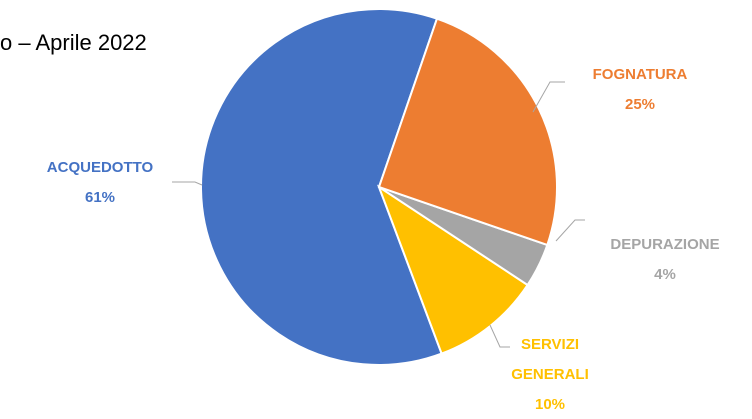 The height and width of the screenshot is (419, 752). What do you see at coordinates (100, 197) in the screenshot?
I see `value-label: 61%` at bounding box center [100, 197].